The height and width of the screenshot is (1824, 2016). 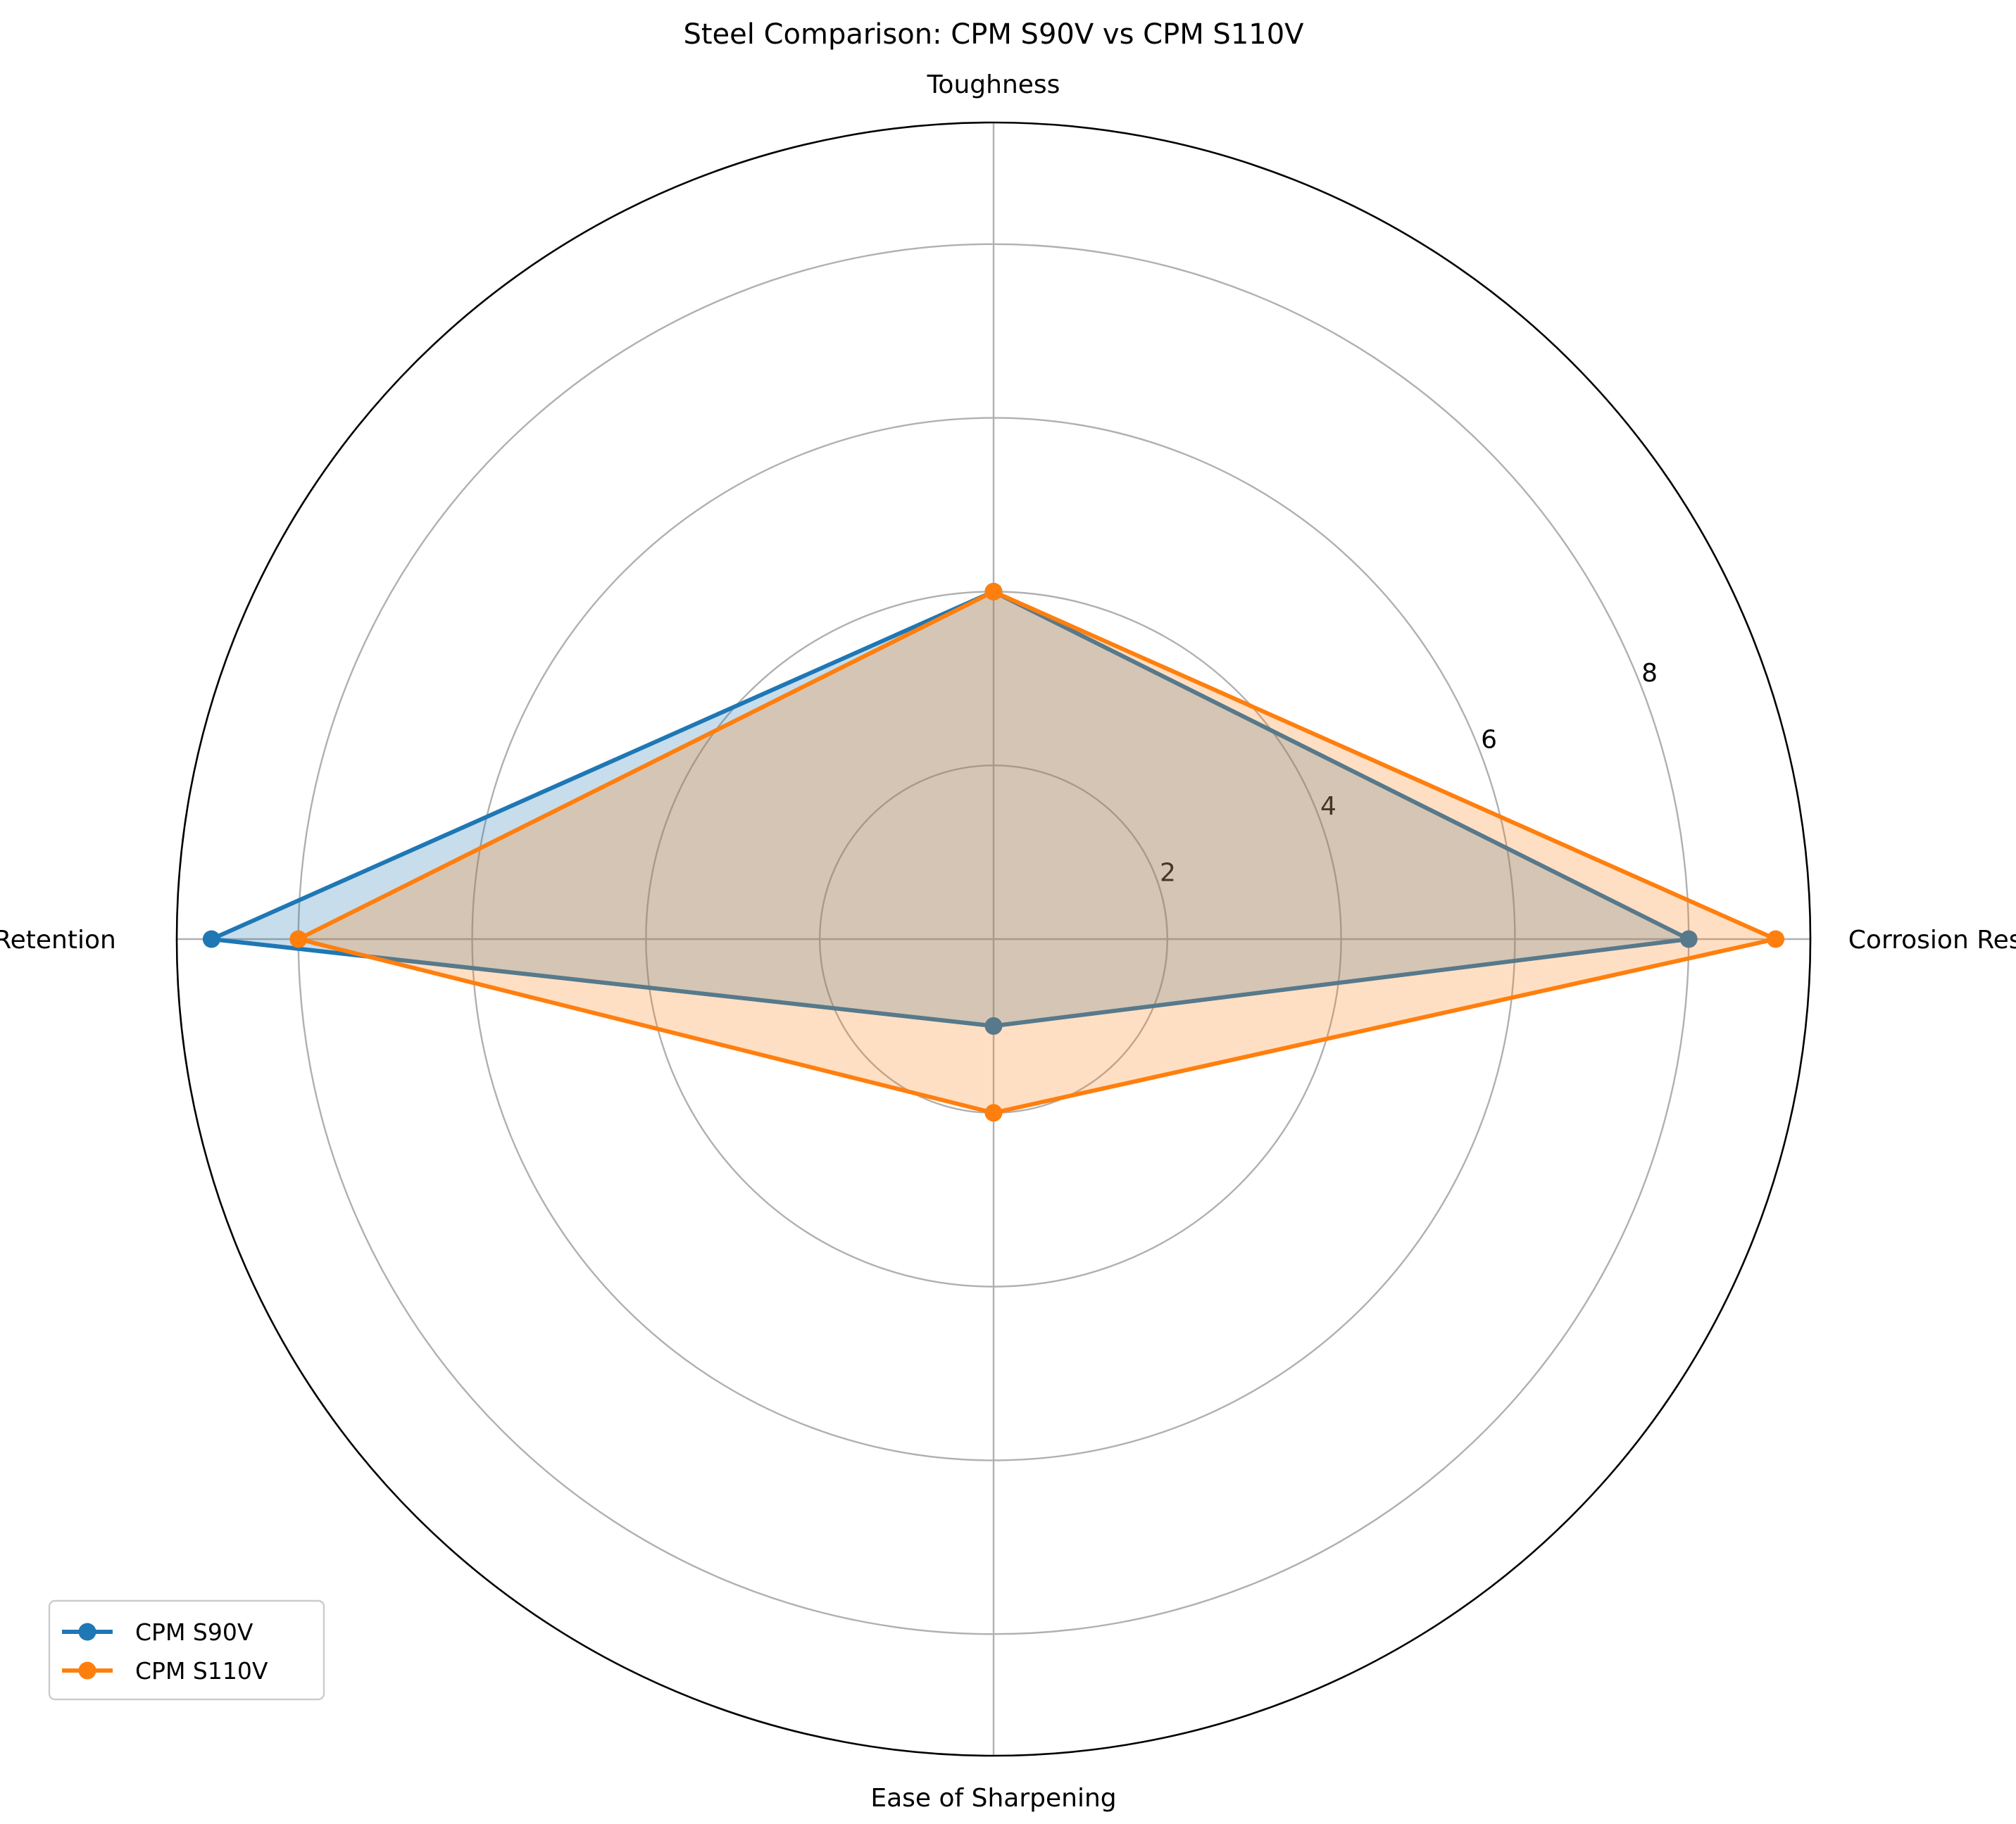 I want to click on legend-label-0: CPM S90V, so click(x=194, y=1632).